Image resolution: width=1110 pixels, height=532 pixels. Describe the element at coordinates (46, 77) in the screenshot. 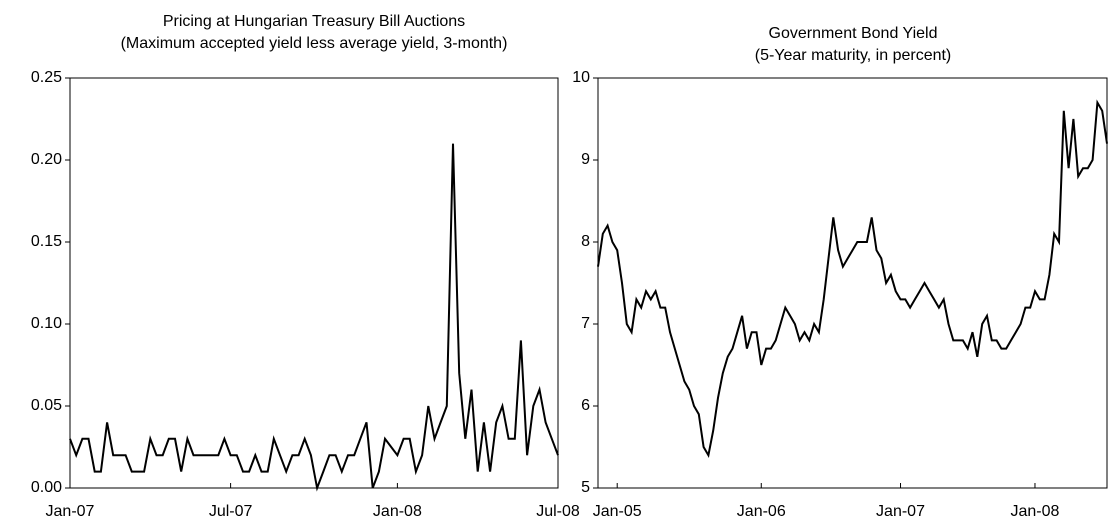

I see `y-tick-label: 0.25` at that location.